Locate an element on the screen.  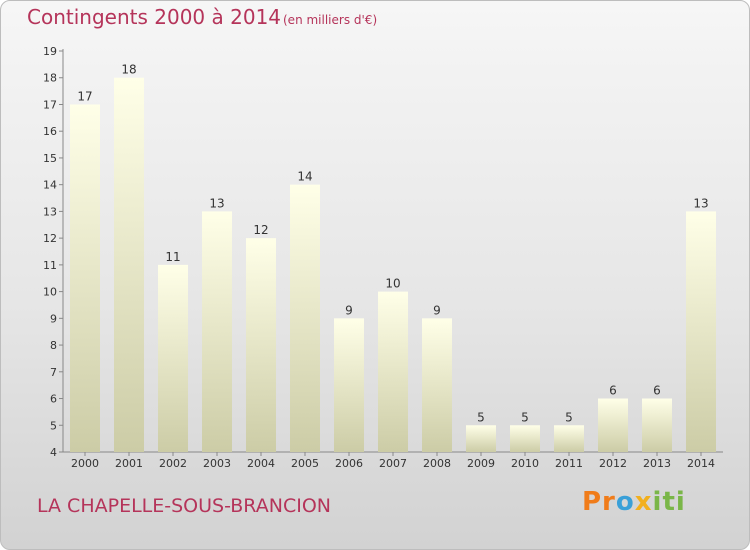
y-tick-label: 16 is located at coordinates (50, 131).